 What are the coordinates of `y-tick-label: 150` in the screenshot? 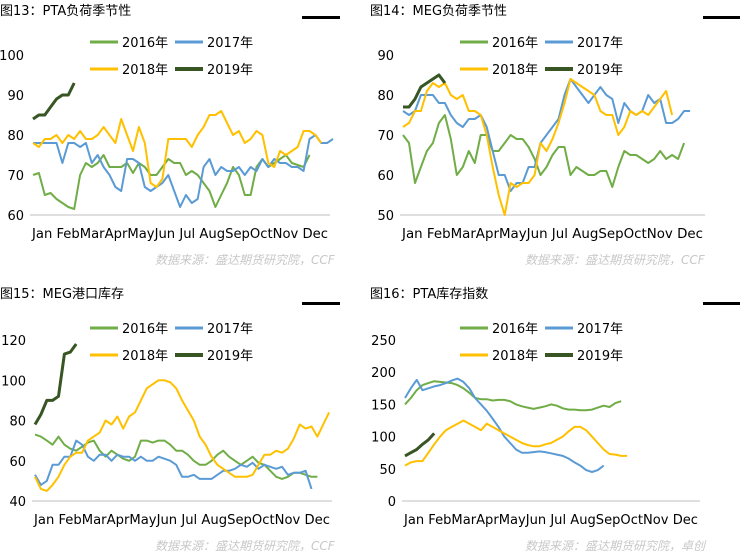 It's located at (383, 405).